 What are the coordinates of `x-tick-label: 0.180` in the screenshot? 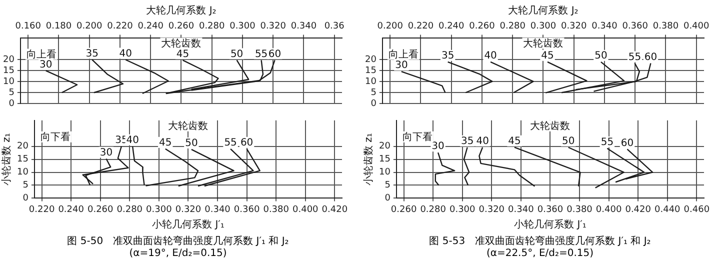 It's located at (59, 27).